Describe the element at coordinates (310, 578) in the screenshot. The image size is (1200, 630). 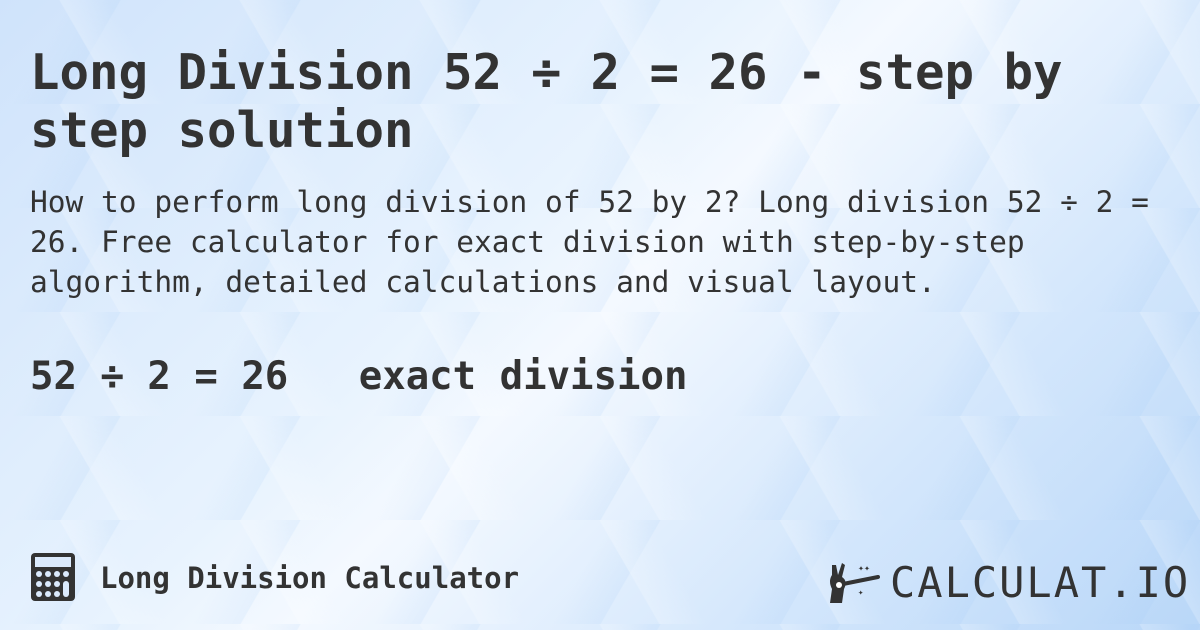
I see `calculator-label: Long Division Calculator` at that location.